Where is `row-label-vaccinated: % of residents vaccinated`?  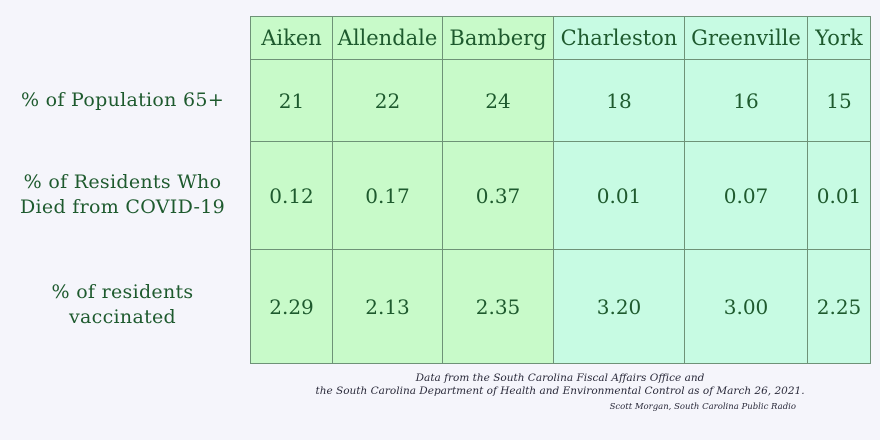 row-label-vaccinated: % of residents vaccinated is located at coordinates (122, 304).